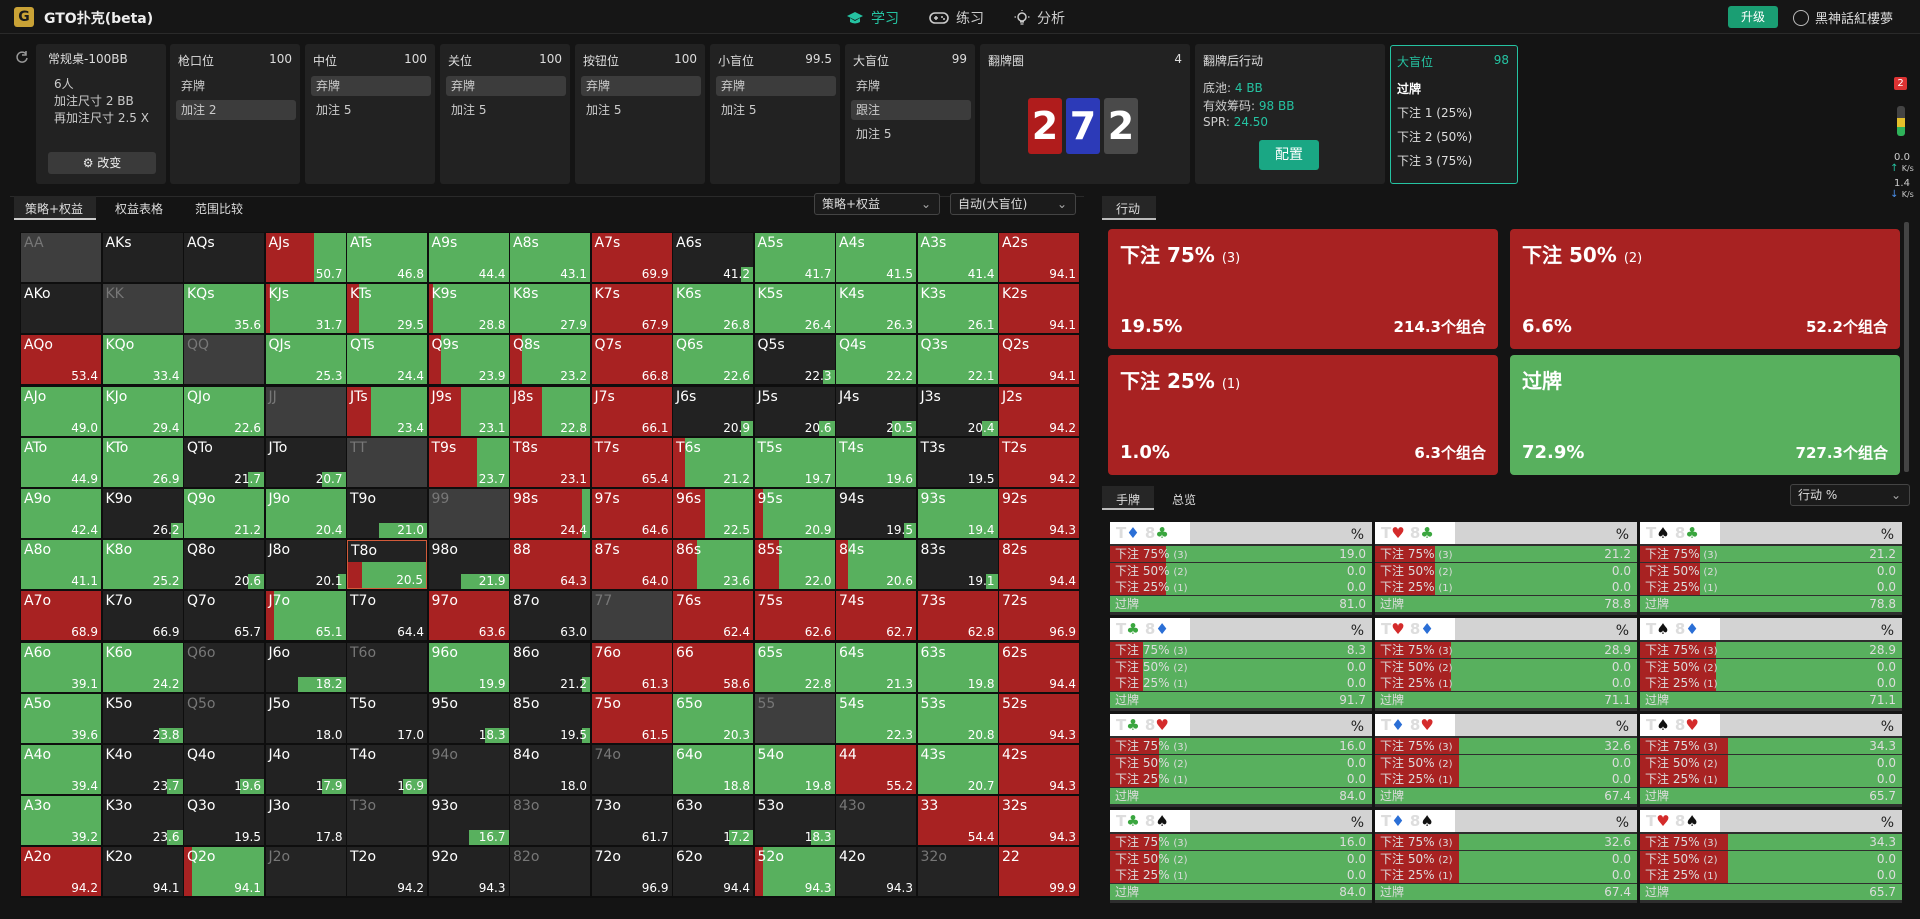 Image resolution: width=1920 pixels, height=919 pixels. Describe the element at coordinates (957, 257) in the screenshot. I see `range-cell: A3s 41.4` at that location.